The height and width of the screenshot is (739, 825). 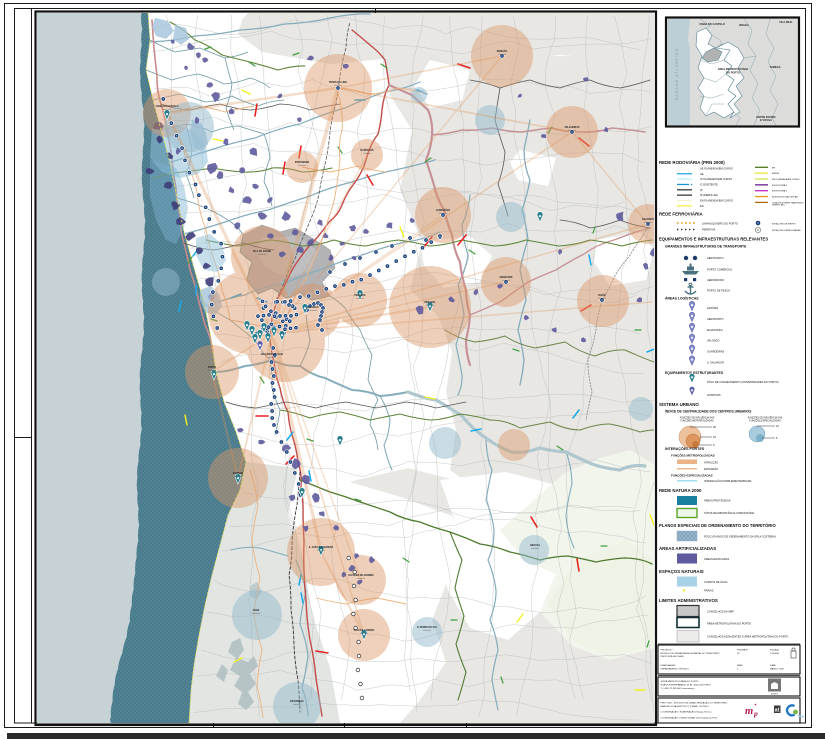 What do you see at coordinates (715, 352) in the screenshot?
I see `svg-text: GUARDEIRAS` at bounding box center [715, 352].